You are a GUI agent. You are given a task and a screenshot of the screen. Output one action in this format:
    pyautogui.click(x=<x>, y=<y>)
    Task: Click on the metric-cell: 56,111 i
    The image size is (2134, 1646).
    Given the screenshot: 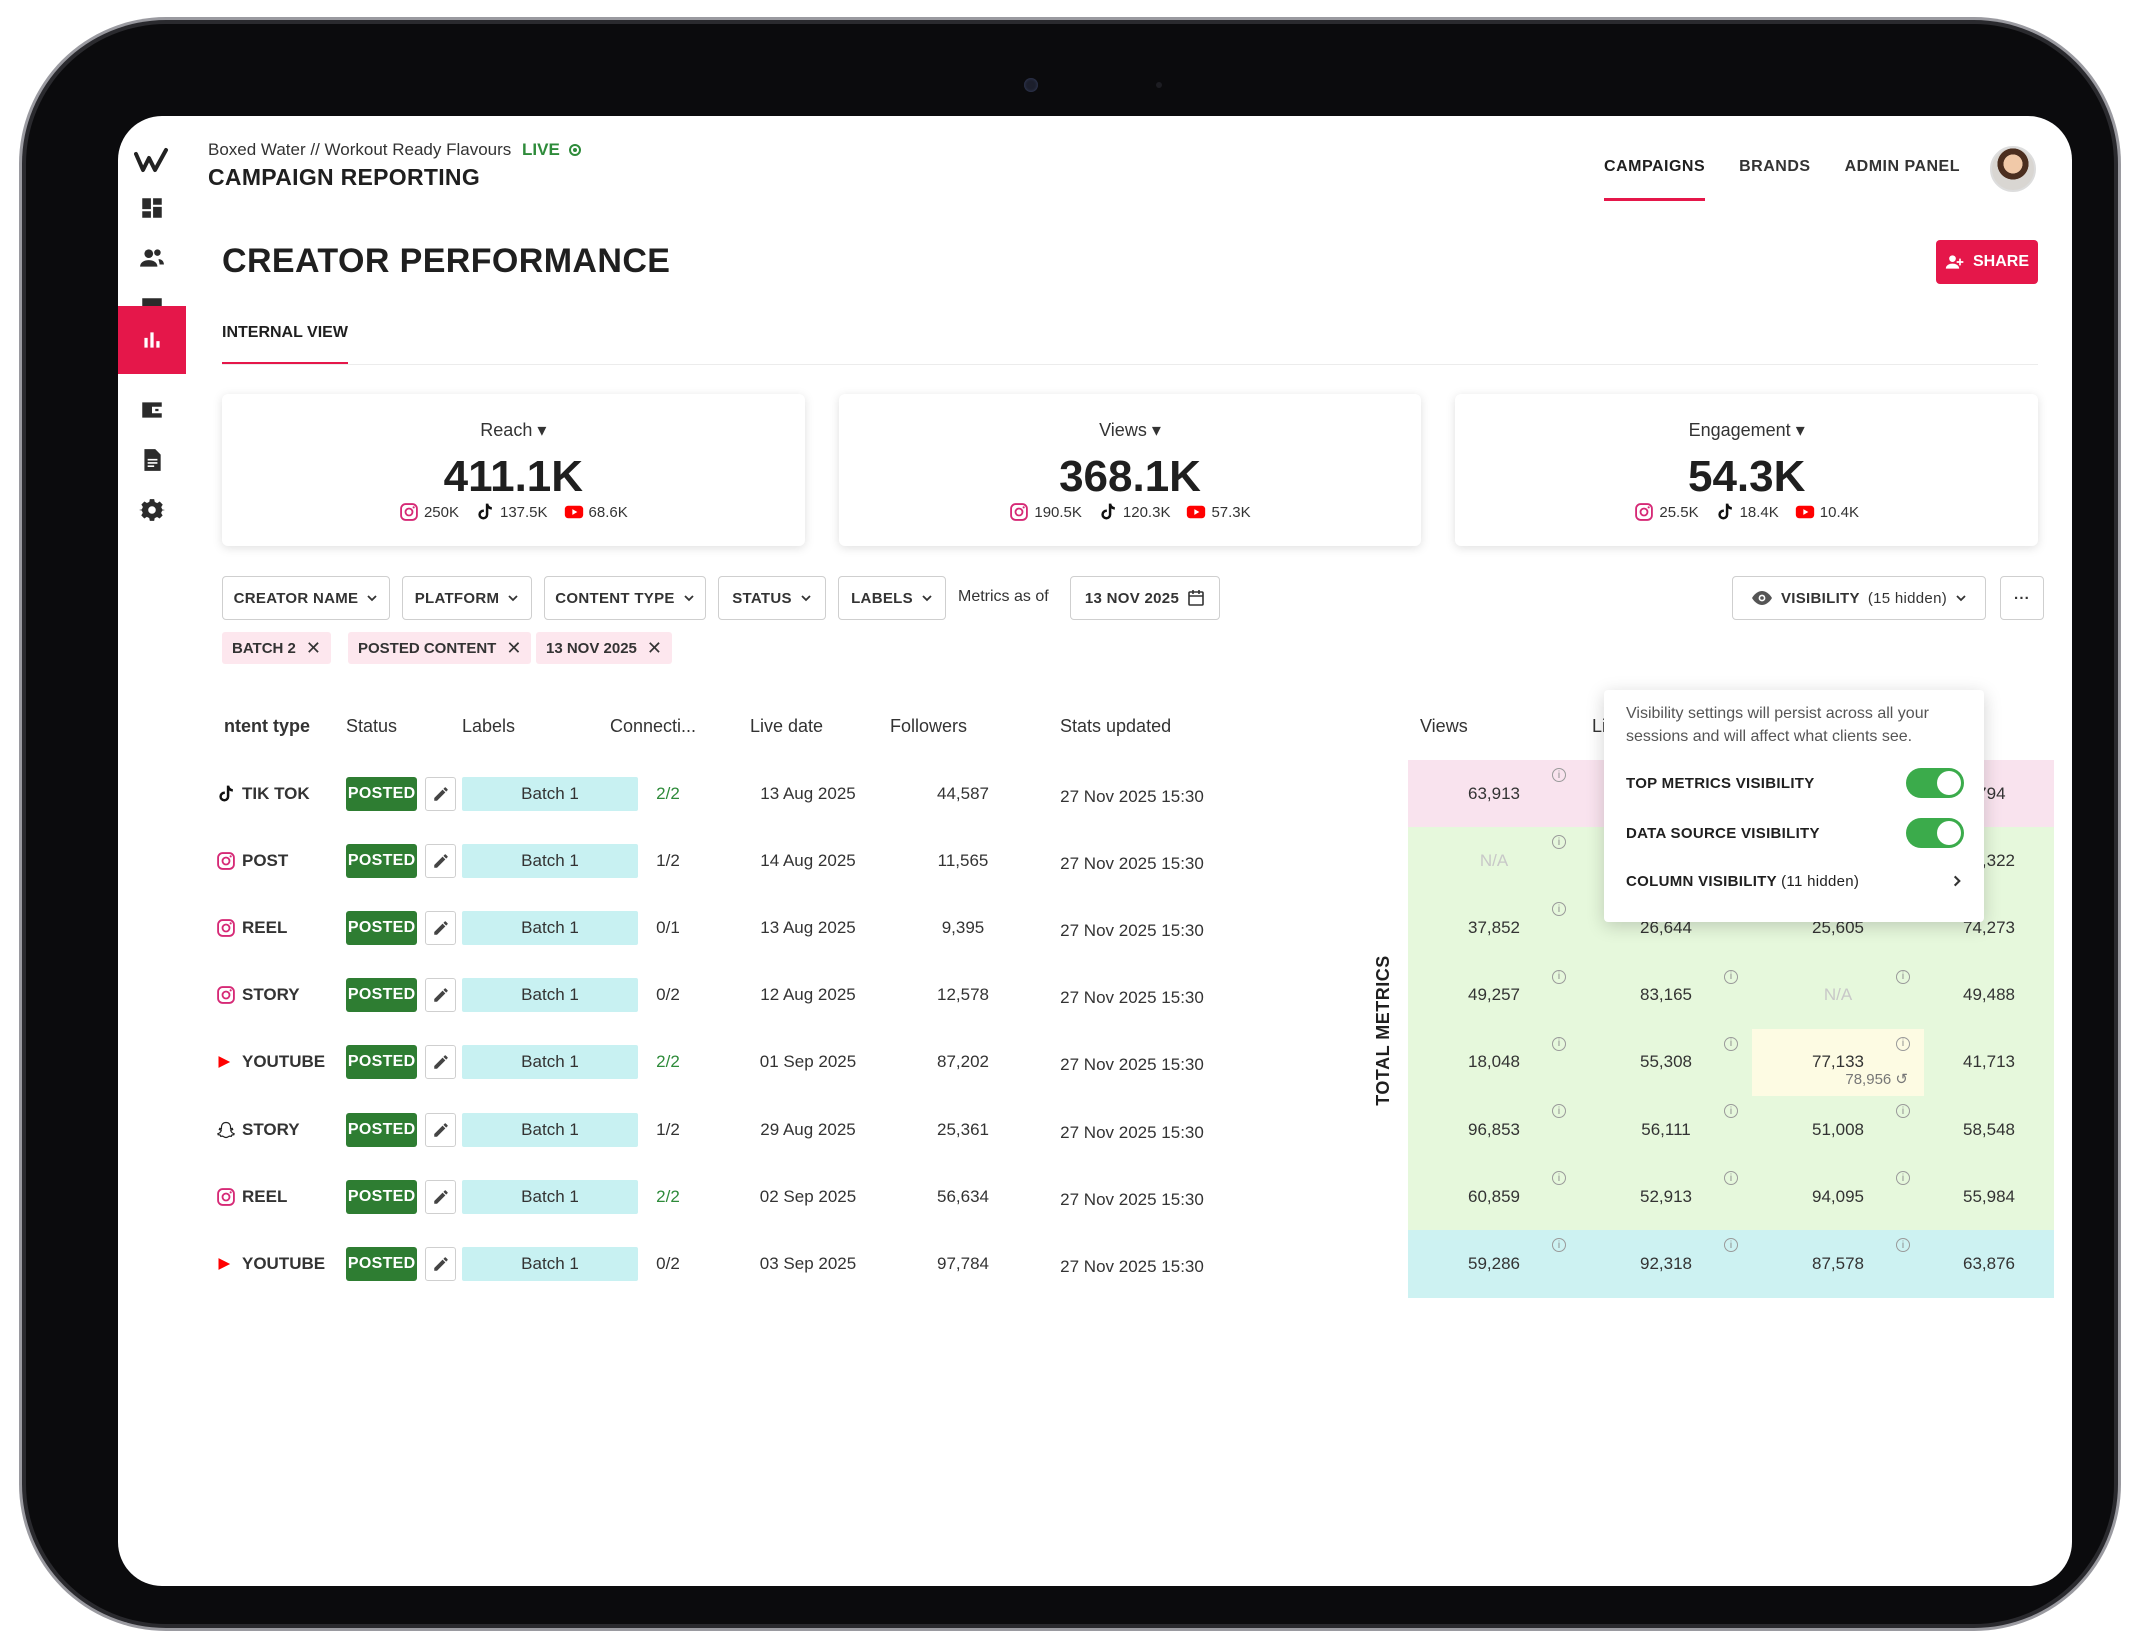 What is the action you would take?
    pyautogui.click(x=1666, y=1130)
    